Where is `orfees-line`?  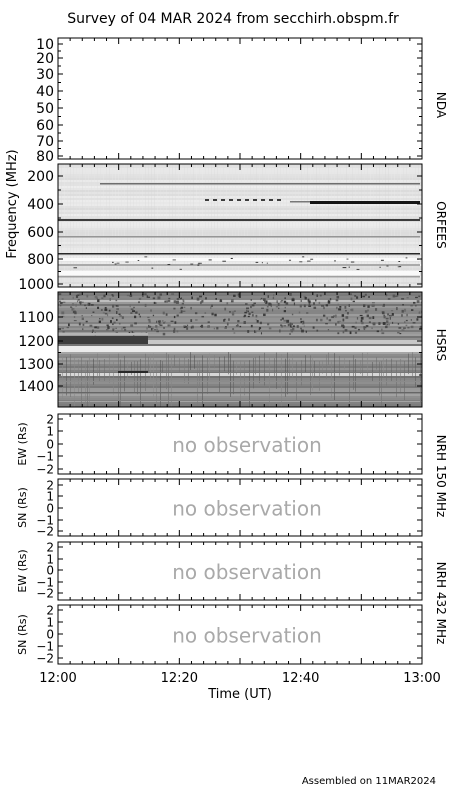
orfees-line is located at coordinates (260, 184).